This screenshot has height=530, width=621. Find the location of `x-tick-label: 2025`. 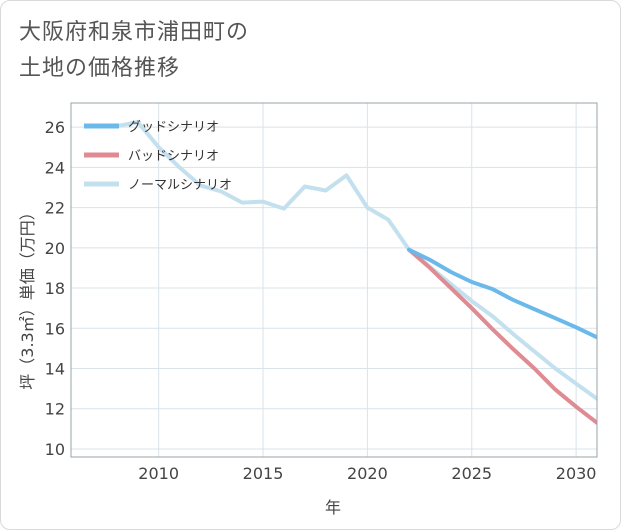

x-tick-label: 2025 is located at coordinates (471, 473).